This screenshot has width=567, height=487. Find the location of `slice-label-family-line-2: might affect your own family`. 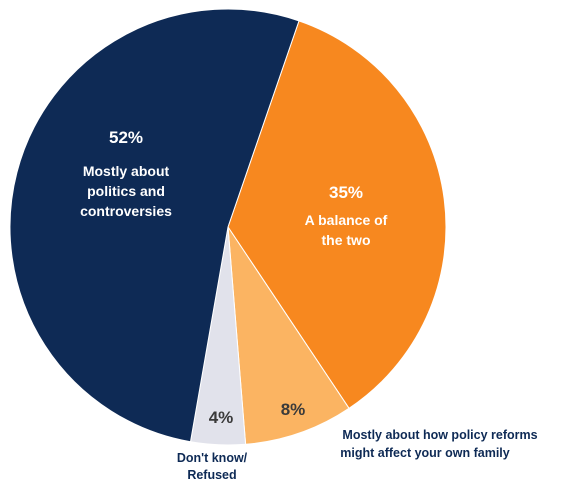

slice-label-family-line-2: might affect your own family is located at coordinates (425, 453).